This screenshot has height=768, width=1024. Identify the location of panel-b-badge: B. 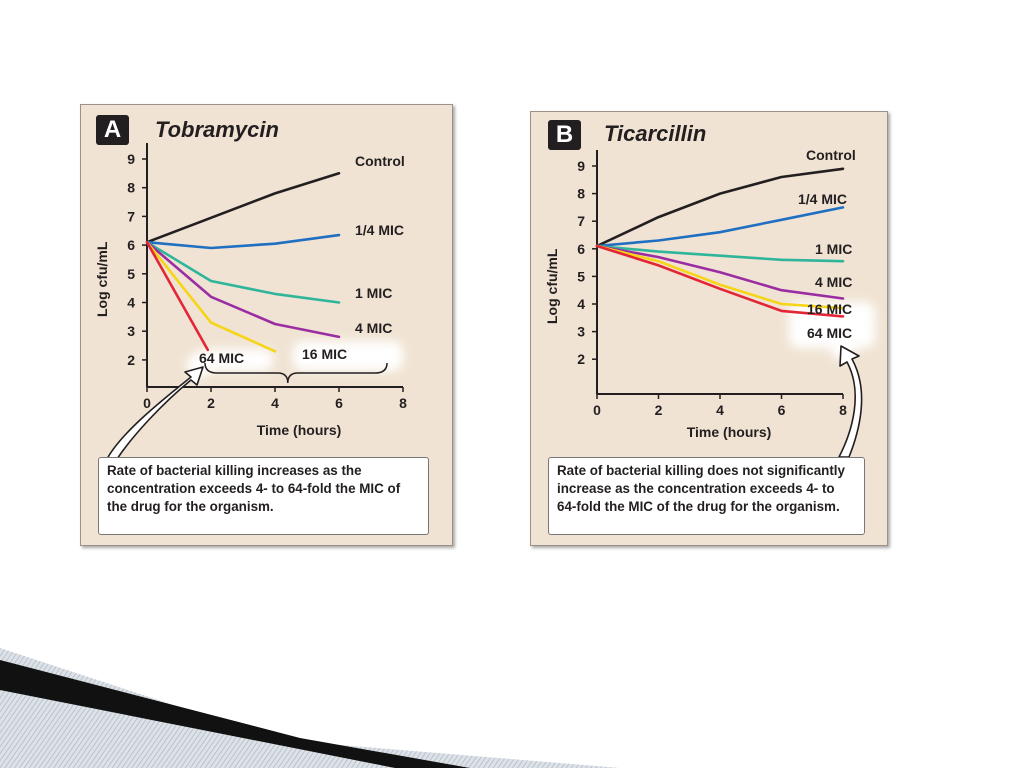
(564, 135).